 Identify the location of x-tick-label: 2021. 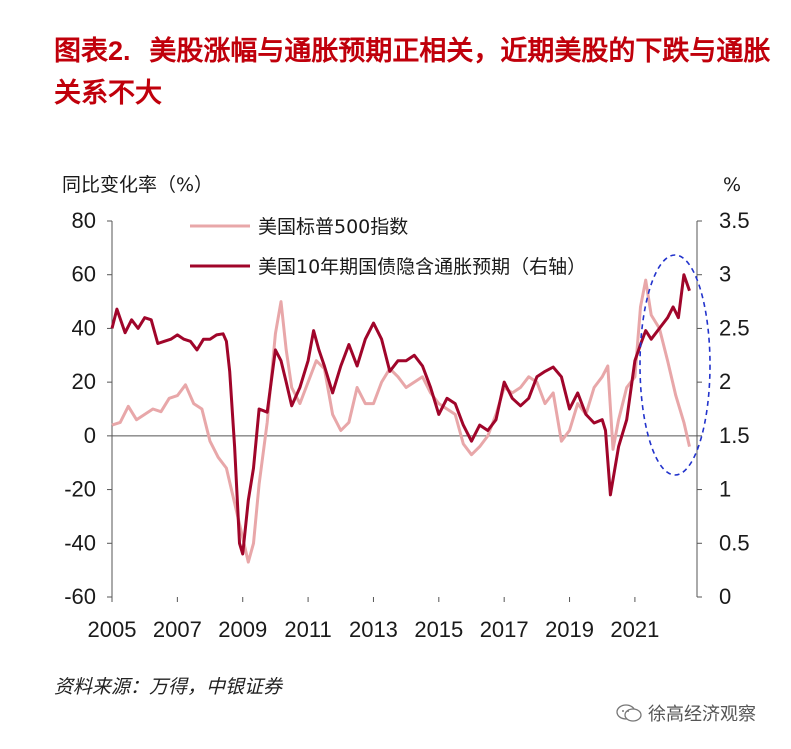
(634, 629).